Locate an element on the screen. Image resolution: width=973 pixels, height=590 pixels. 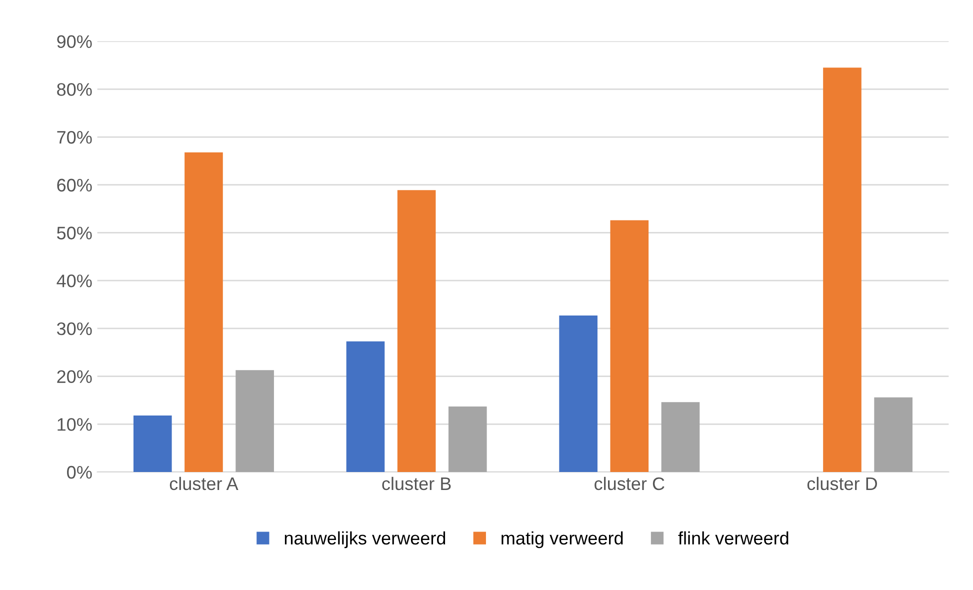
legend-label: nauwelijks verweerd is located at coordinates (365, 539).